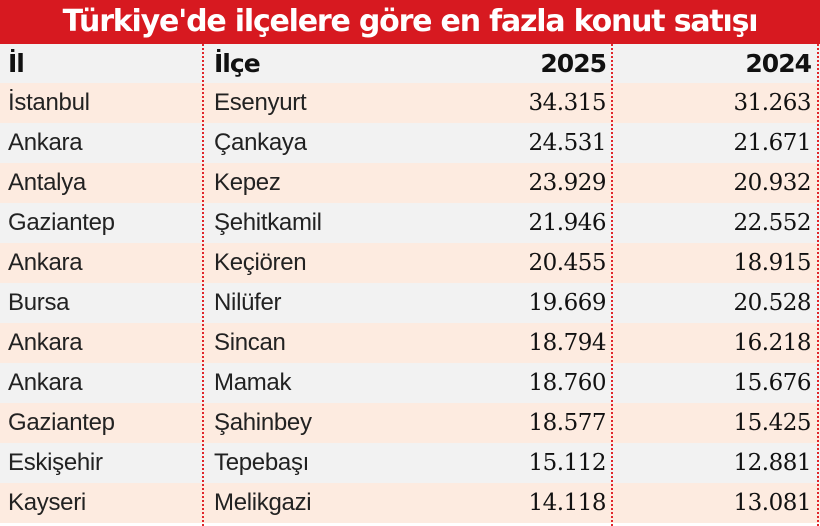  I want to click on header-il: İl, so click(16, 63).